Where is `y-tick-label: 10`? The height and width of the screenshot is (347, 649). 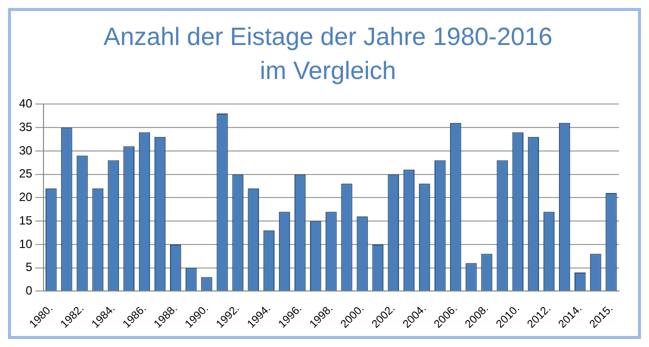 y-tick-label: 10 is located at coordinates (25, 243).